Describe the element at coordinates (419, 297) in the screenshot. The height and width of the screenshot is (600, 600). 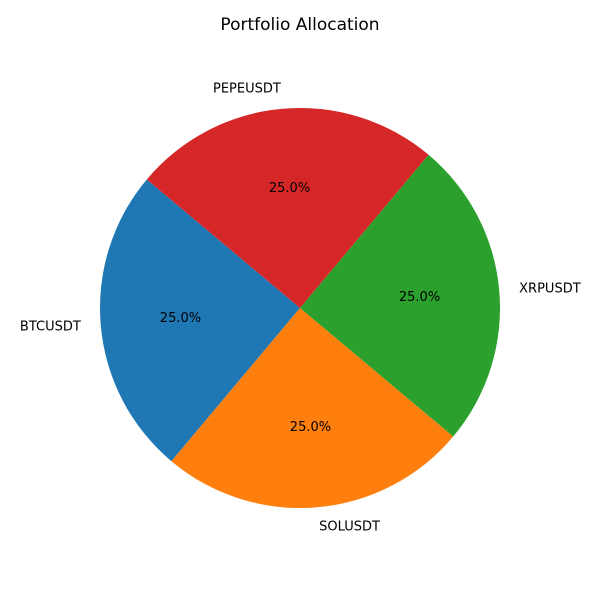
I see `slice-percent-xrpusdt: 25.0%` at that location.